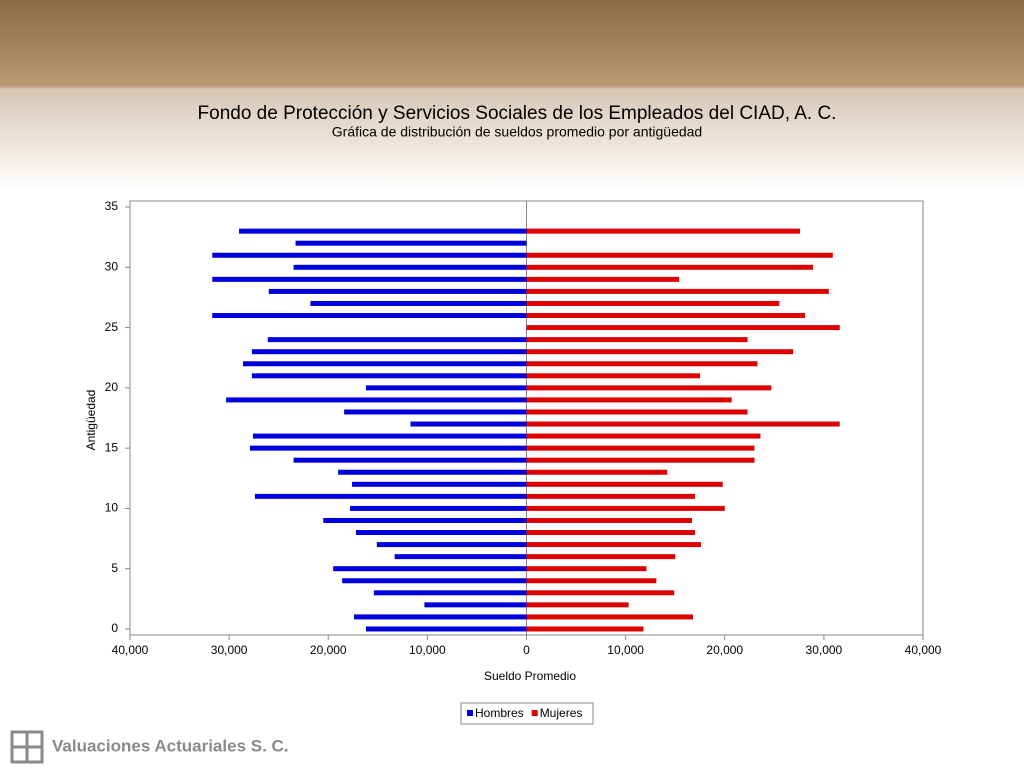 The height and width of the screenshot is (773, 1024). I want to click on footer-text: Valuaciones Actuariales S. C., so click(170, 745).